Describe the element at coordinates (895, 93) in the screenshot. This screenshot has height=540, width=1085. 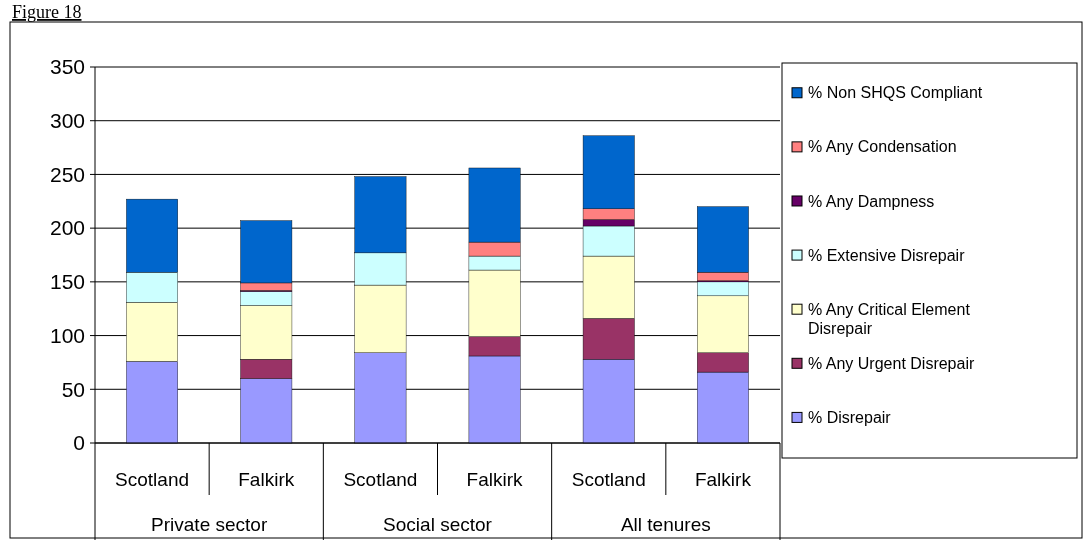
I see `legend-label: % Non SHQS Compliant` at that location.